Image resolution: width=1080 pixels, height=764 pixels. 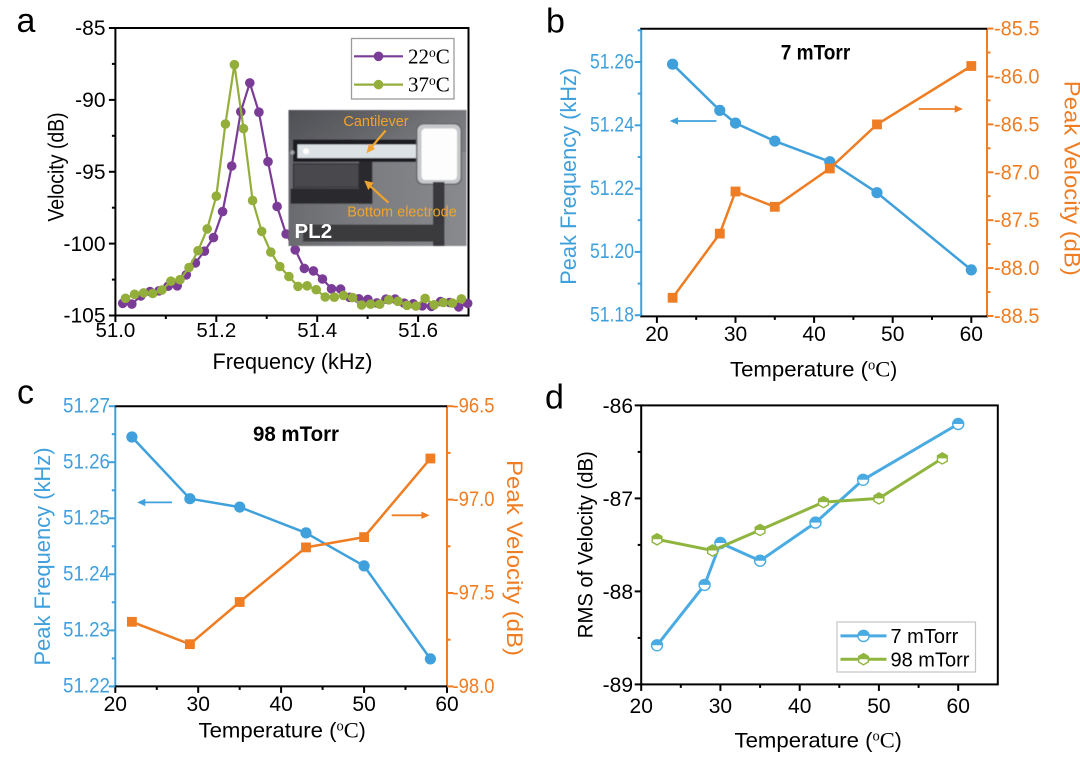 I want to click on svg-text: 51.4, so click(x=317, y=330).